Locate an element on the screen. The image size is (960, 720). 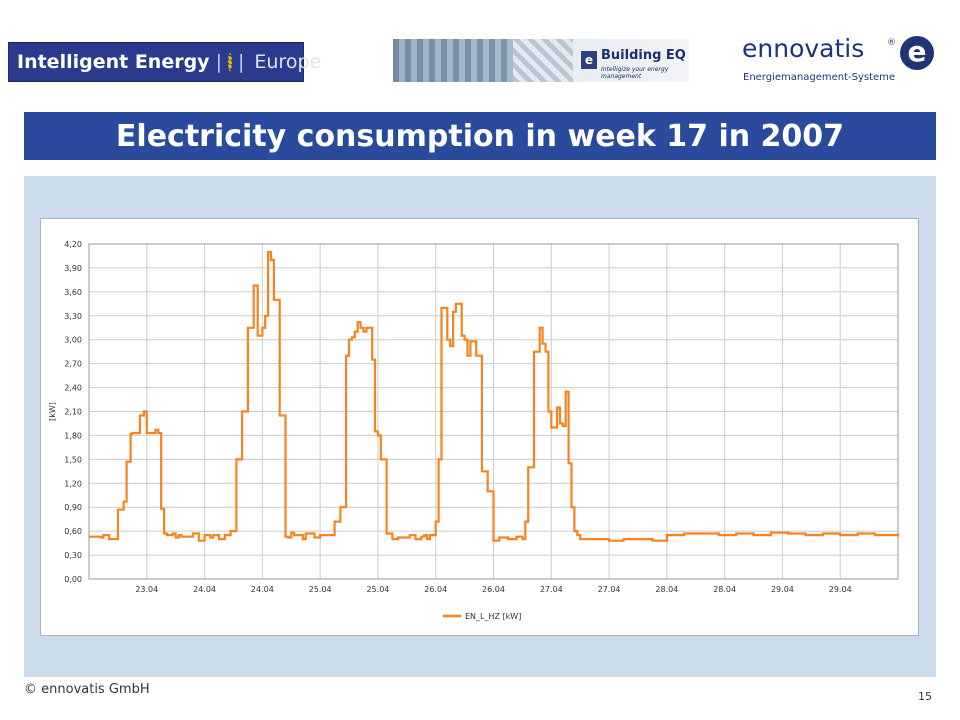
y-tick-label: 4,20 is located at coordinates (73, 244).